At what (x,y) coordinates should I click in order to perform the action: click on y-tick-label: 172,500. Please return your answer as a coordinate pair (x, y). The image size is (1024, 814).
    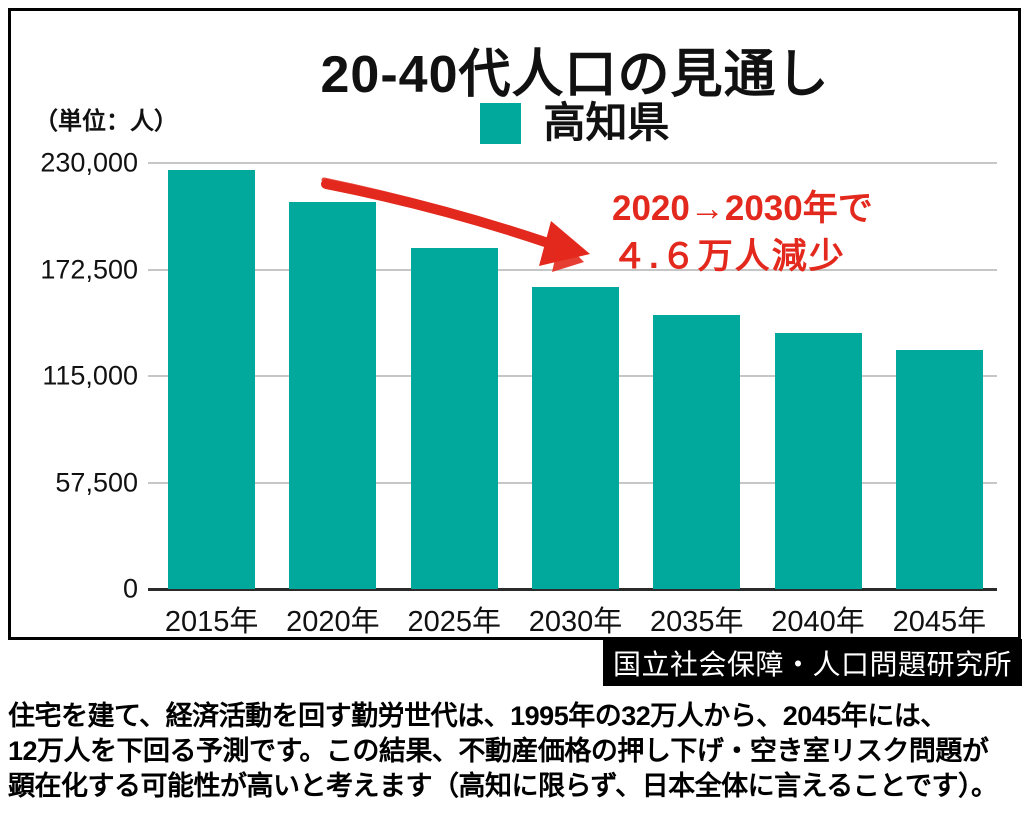
    Looking at the image, I should click on (89, 269).